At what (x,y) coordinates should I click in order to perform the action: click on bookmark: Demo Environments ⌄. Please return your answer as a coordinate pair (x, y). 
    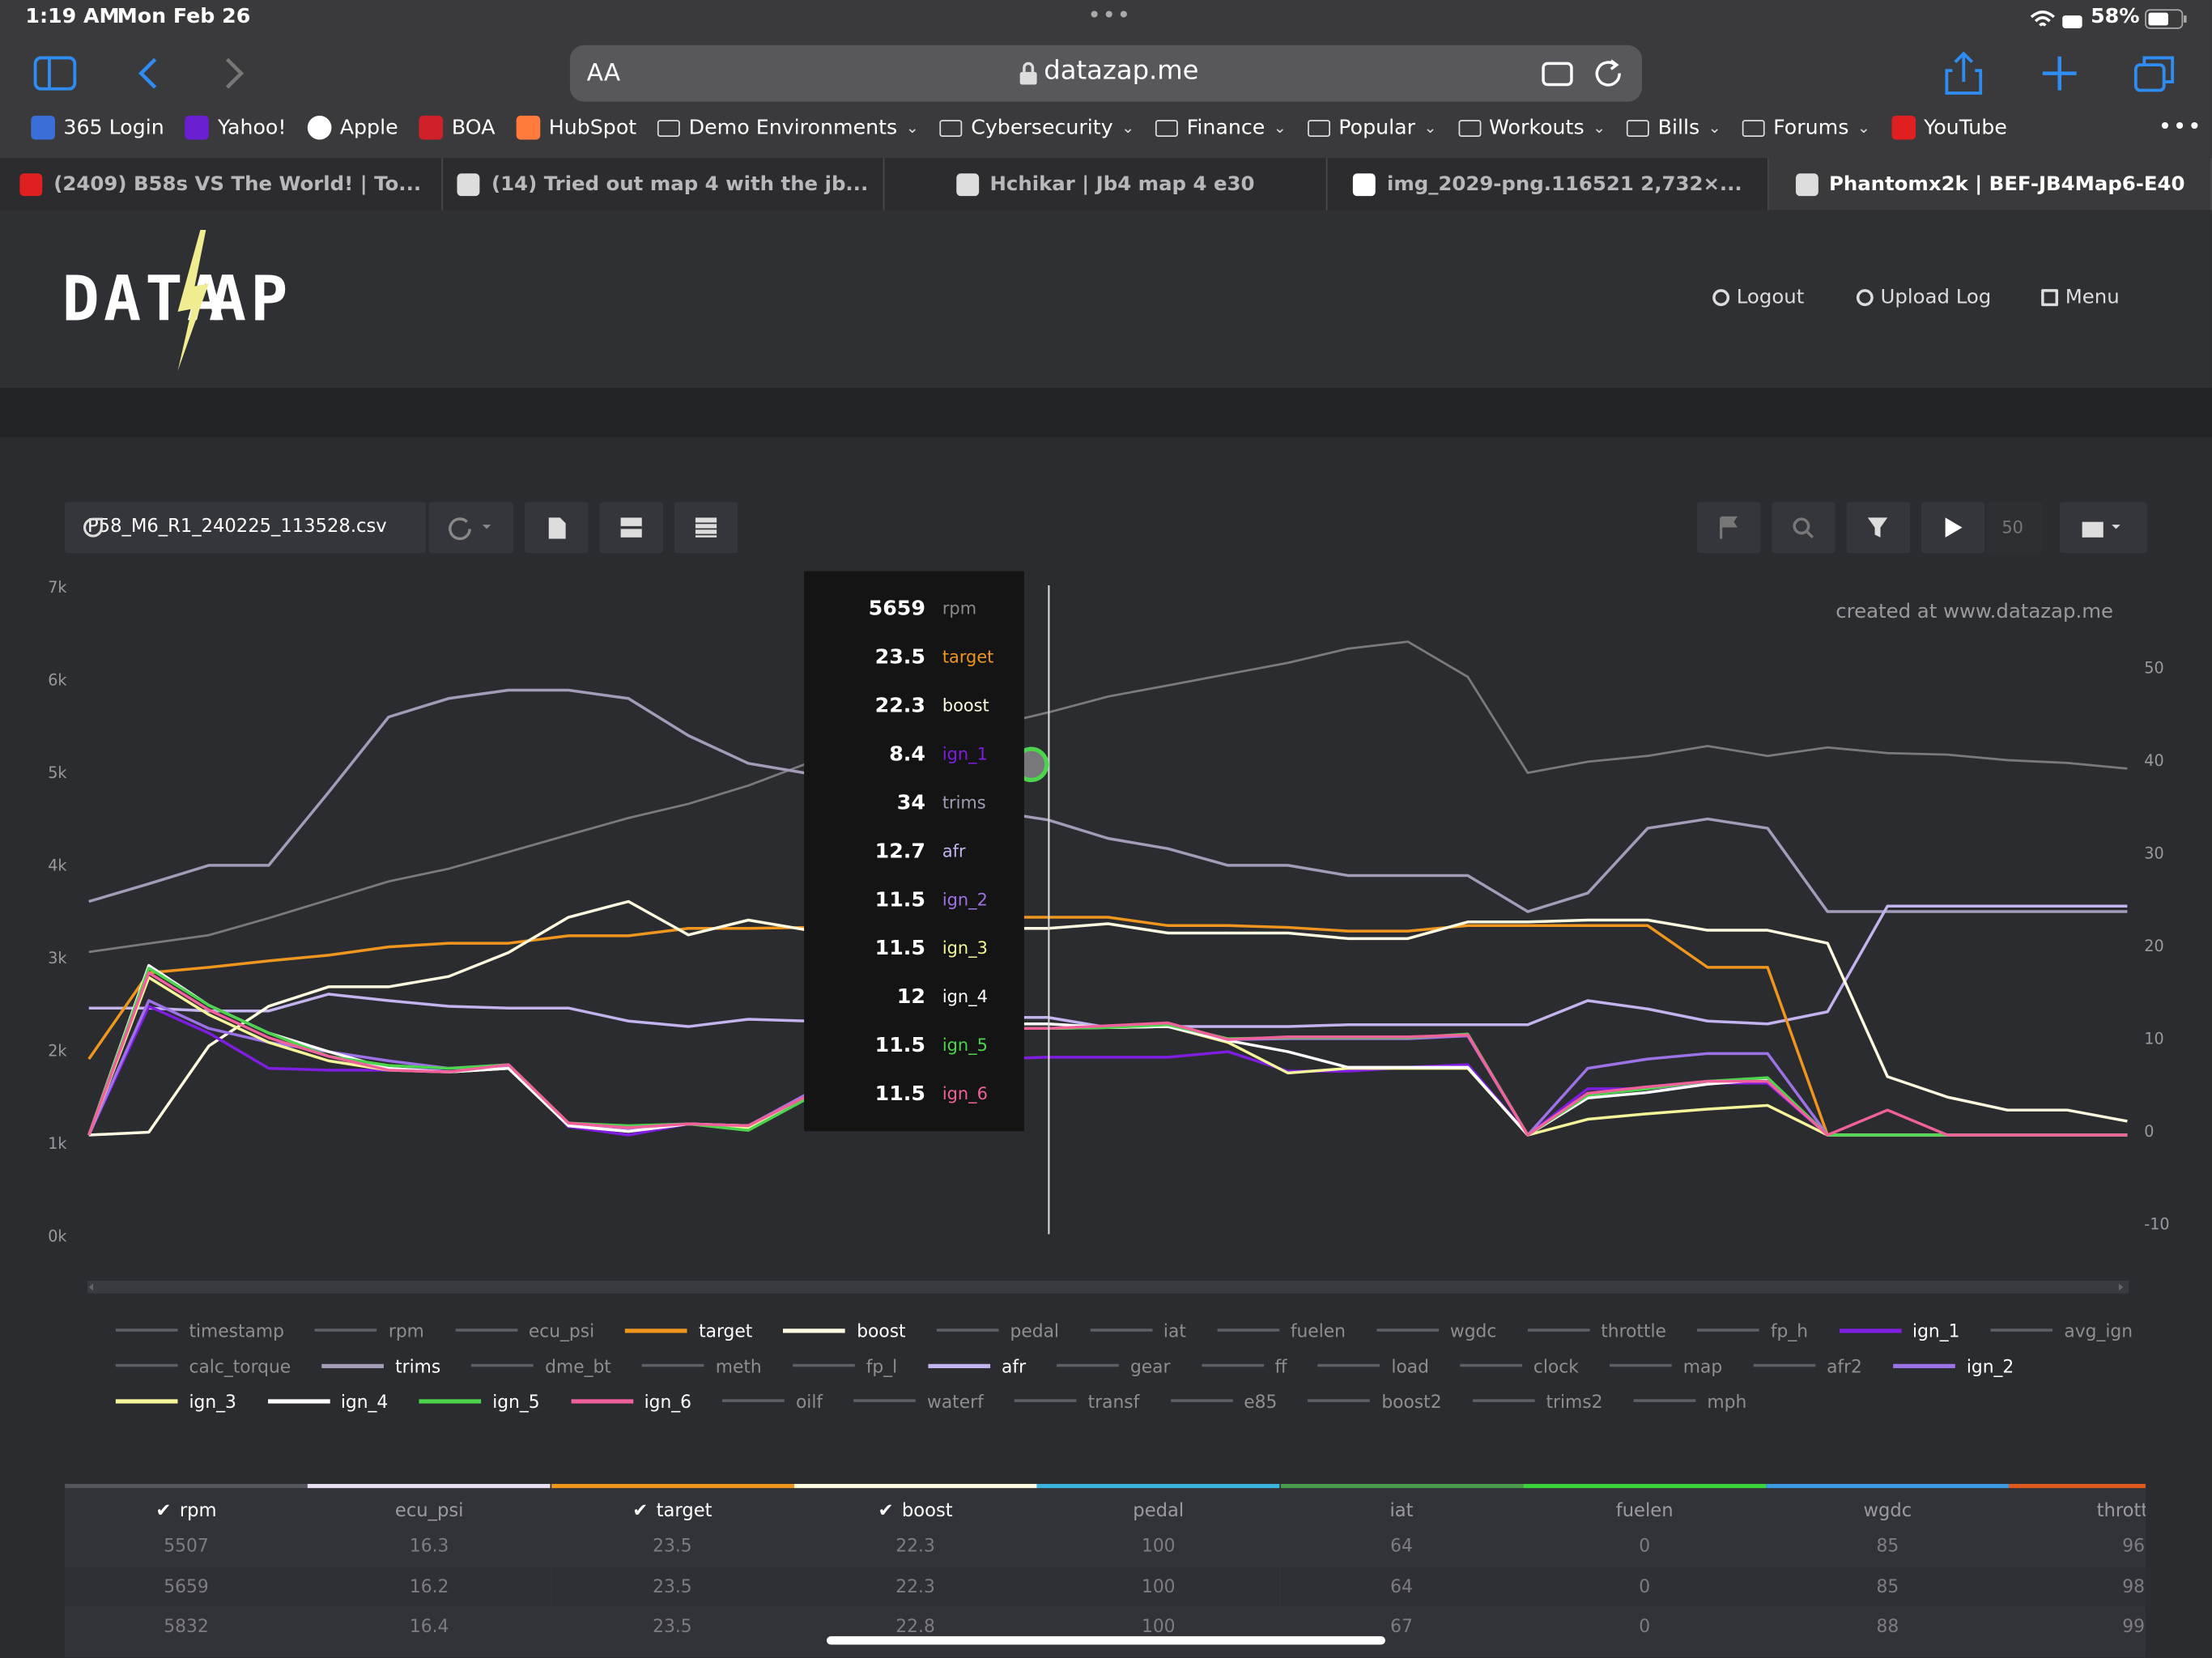
    Looking at the image, I should click on (788, 128).